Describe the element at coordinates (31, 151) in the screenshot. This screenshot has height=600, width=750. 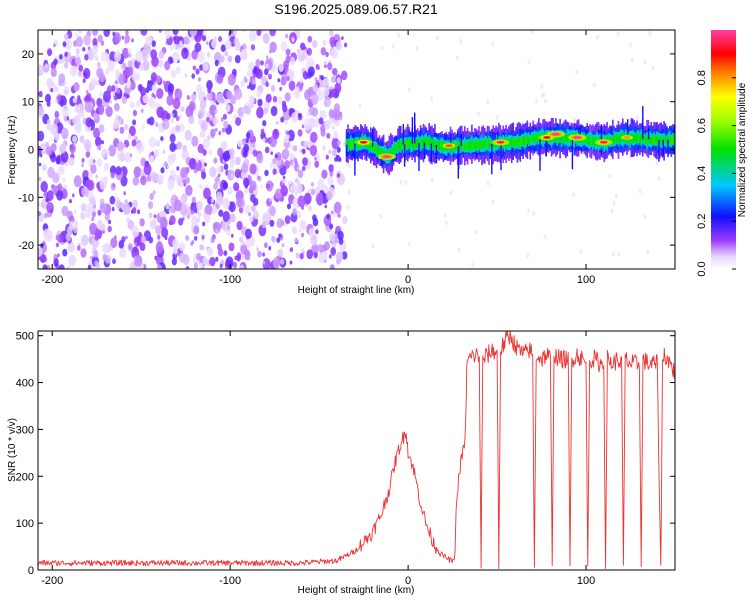
I see `y-tick-label: 0` at that location.